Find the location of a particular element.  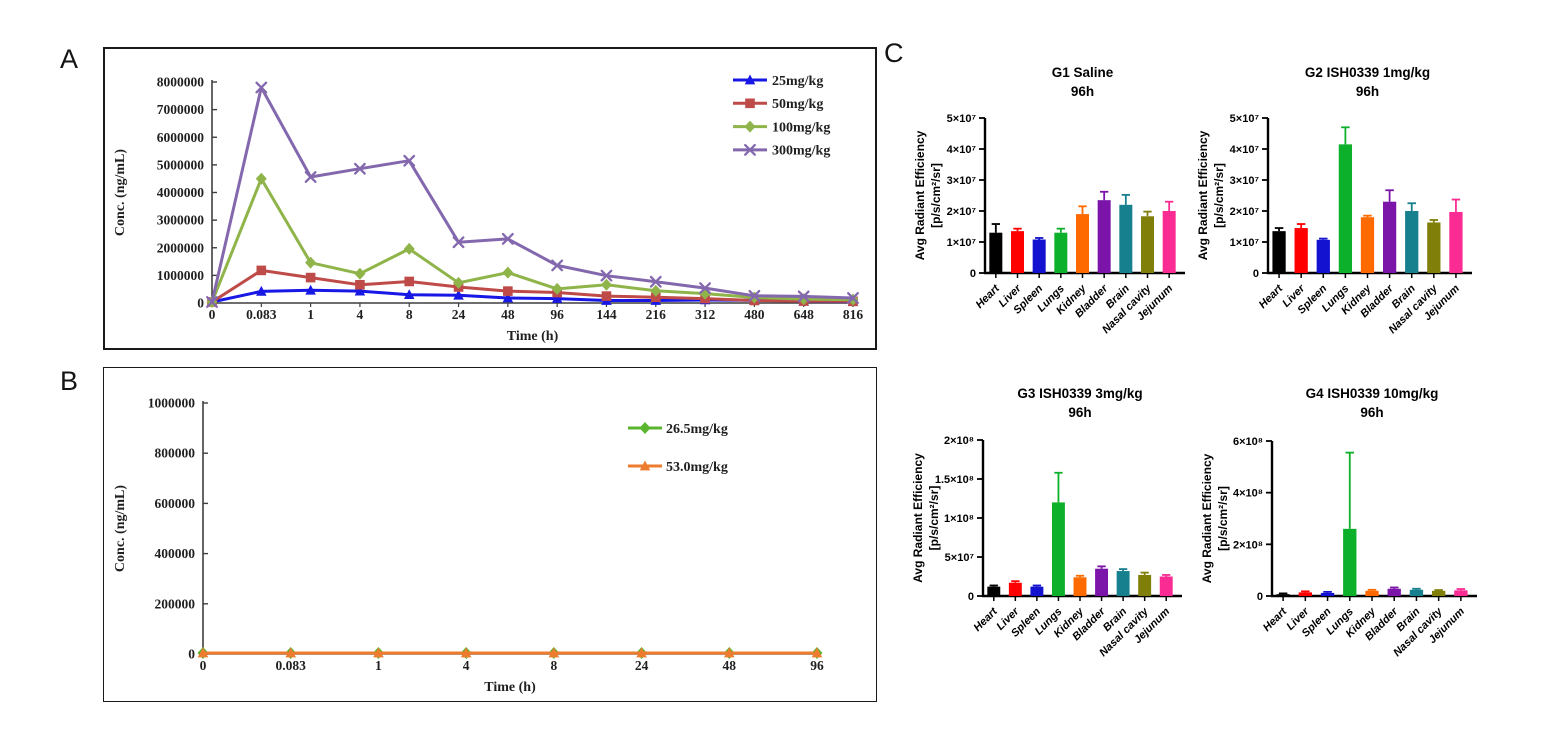

y-tick-label: 3×10⁷ is located at coordinates (1245, 181).